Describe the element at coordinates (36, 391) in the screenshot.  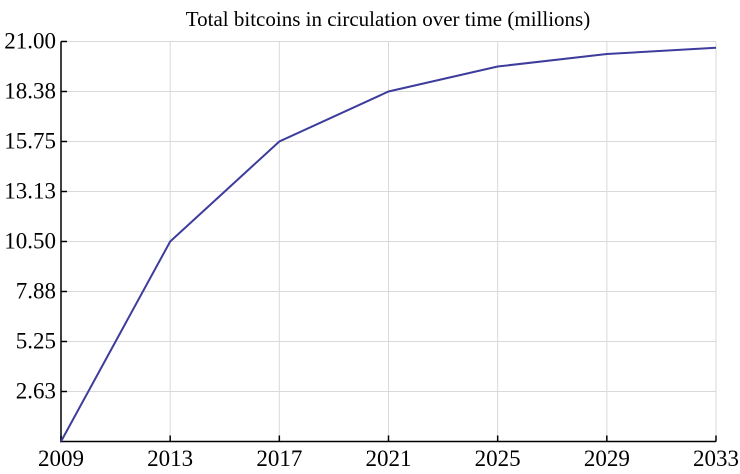
I see `y-tick-label: 2.63` at that location.